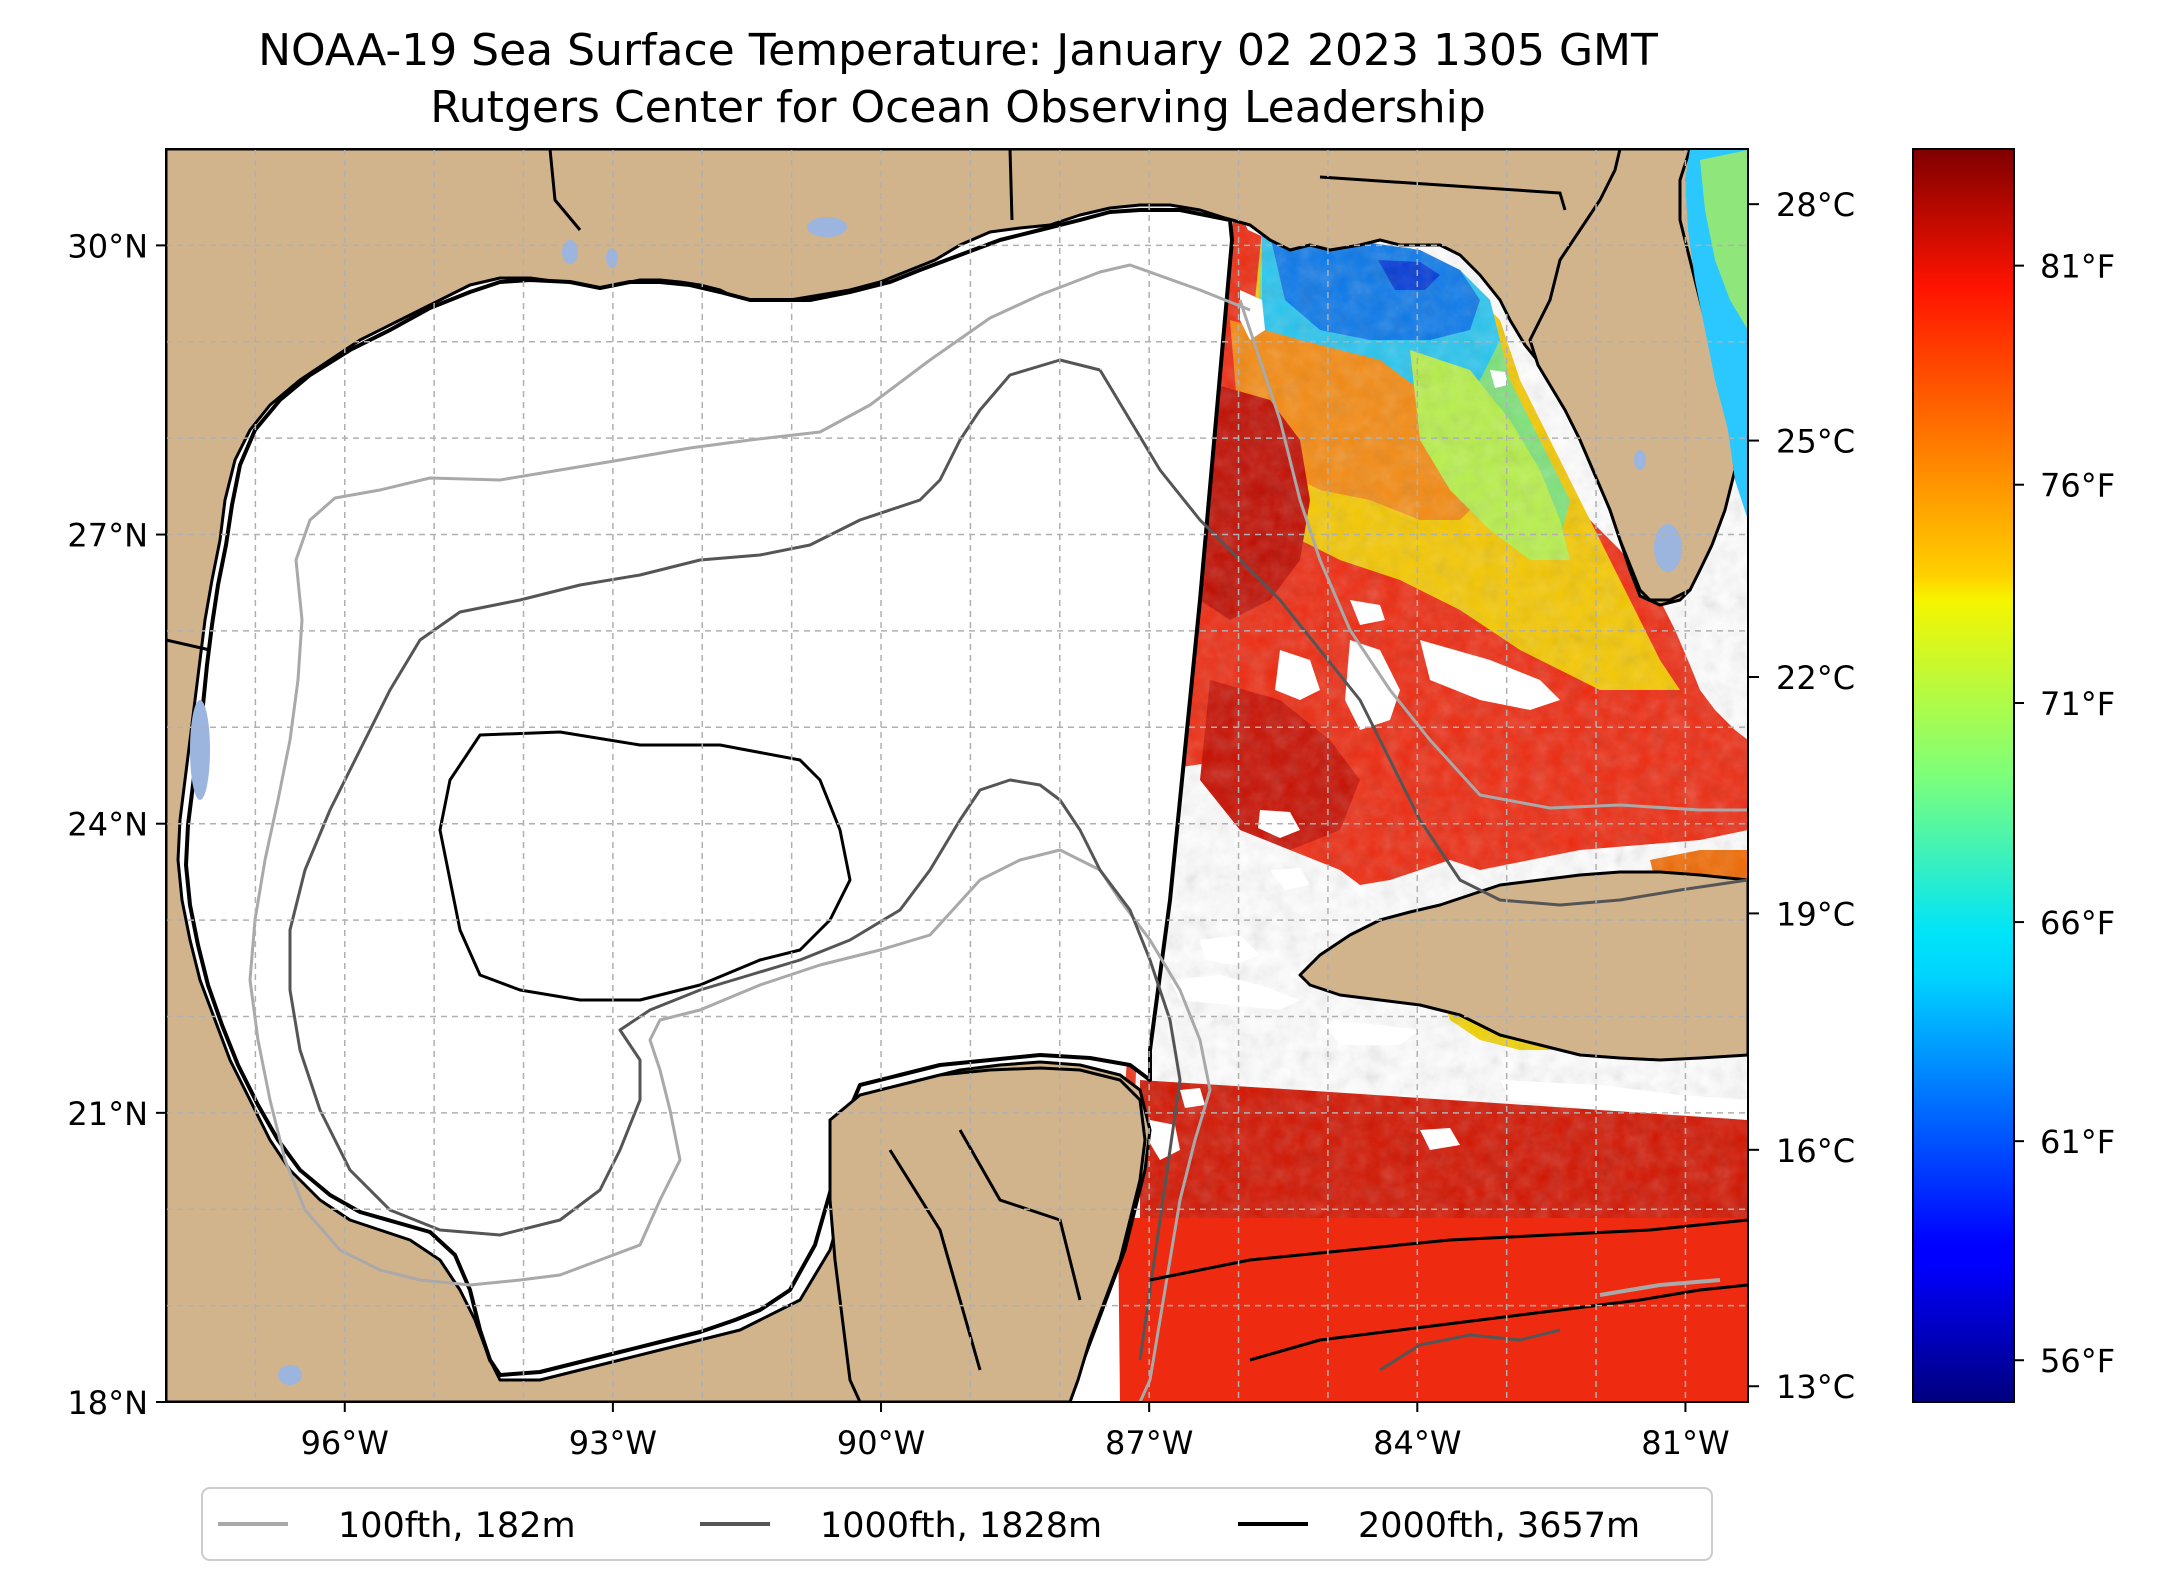  I want to click on legend-box, so click(957, 1524).